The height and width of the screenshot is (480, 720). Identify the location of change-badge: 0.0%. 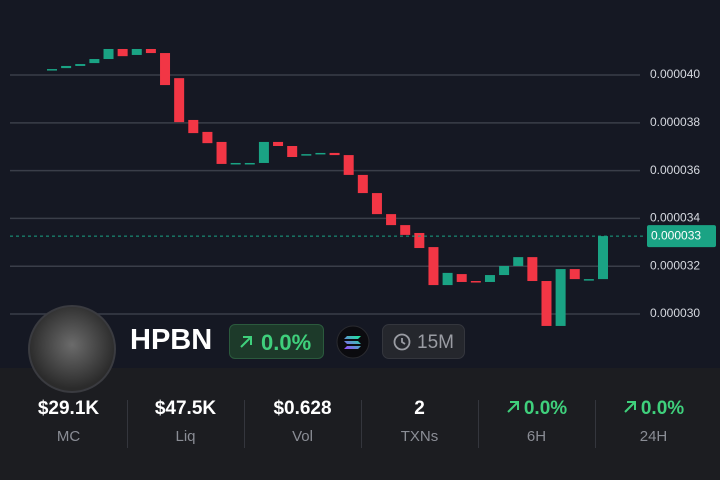
(276, 341).